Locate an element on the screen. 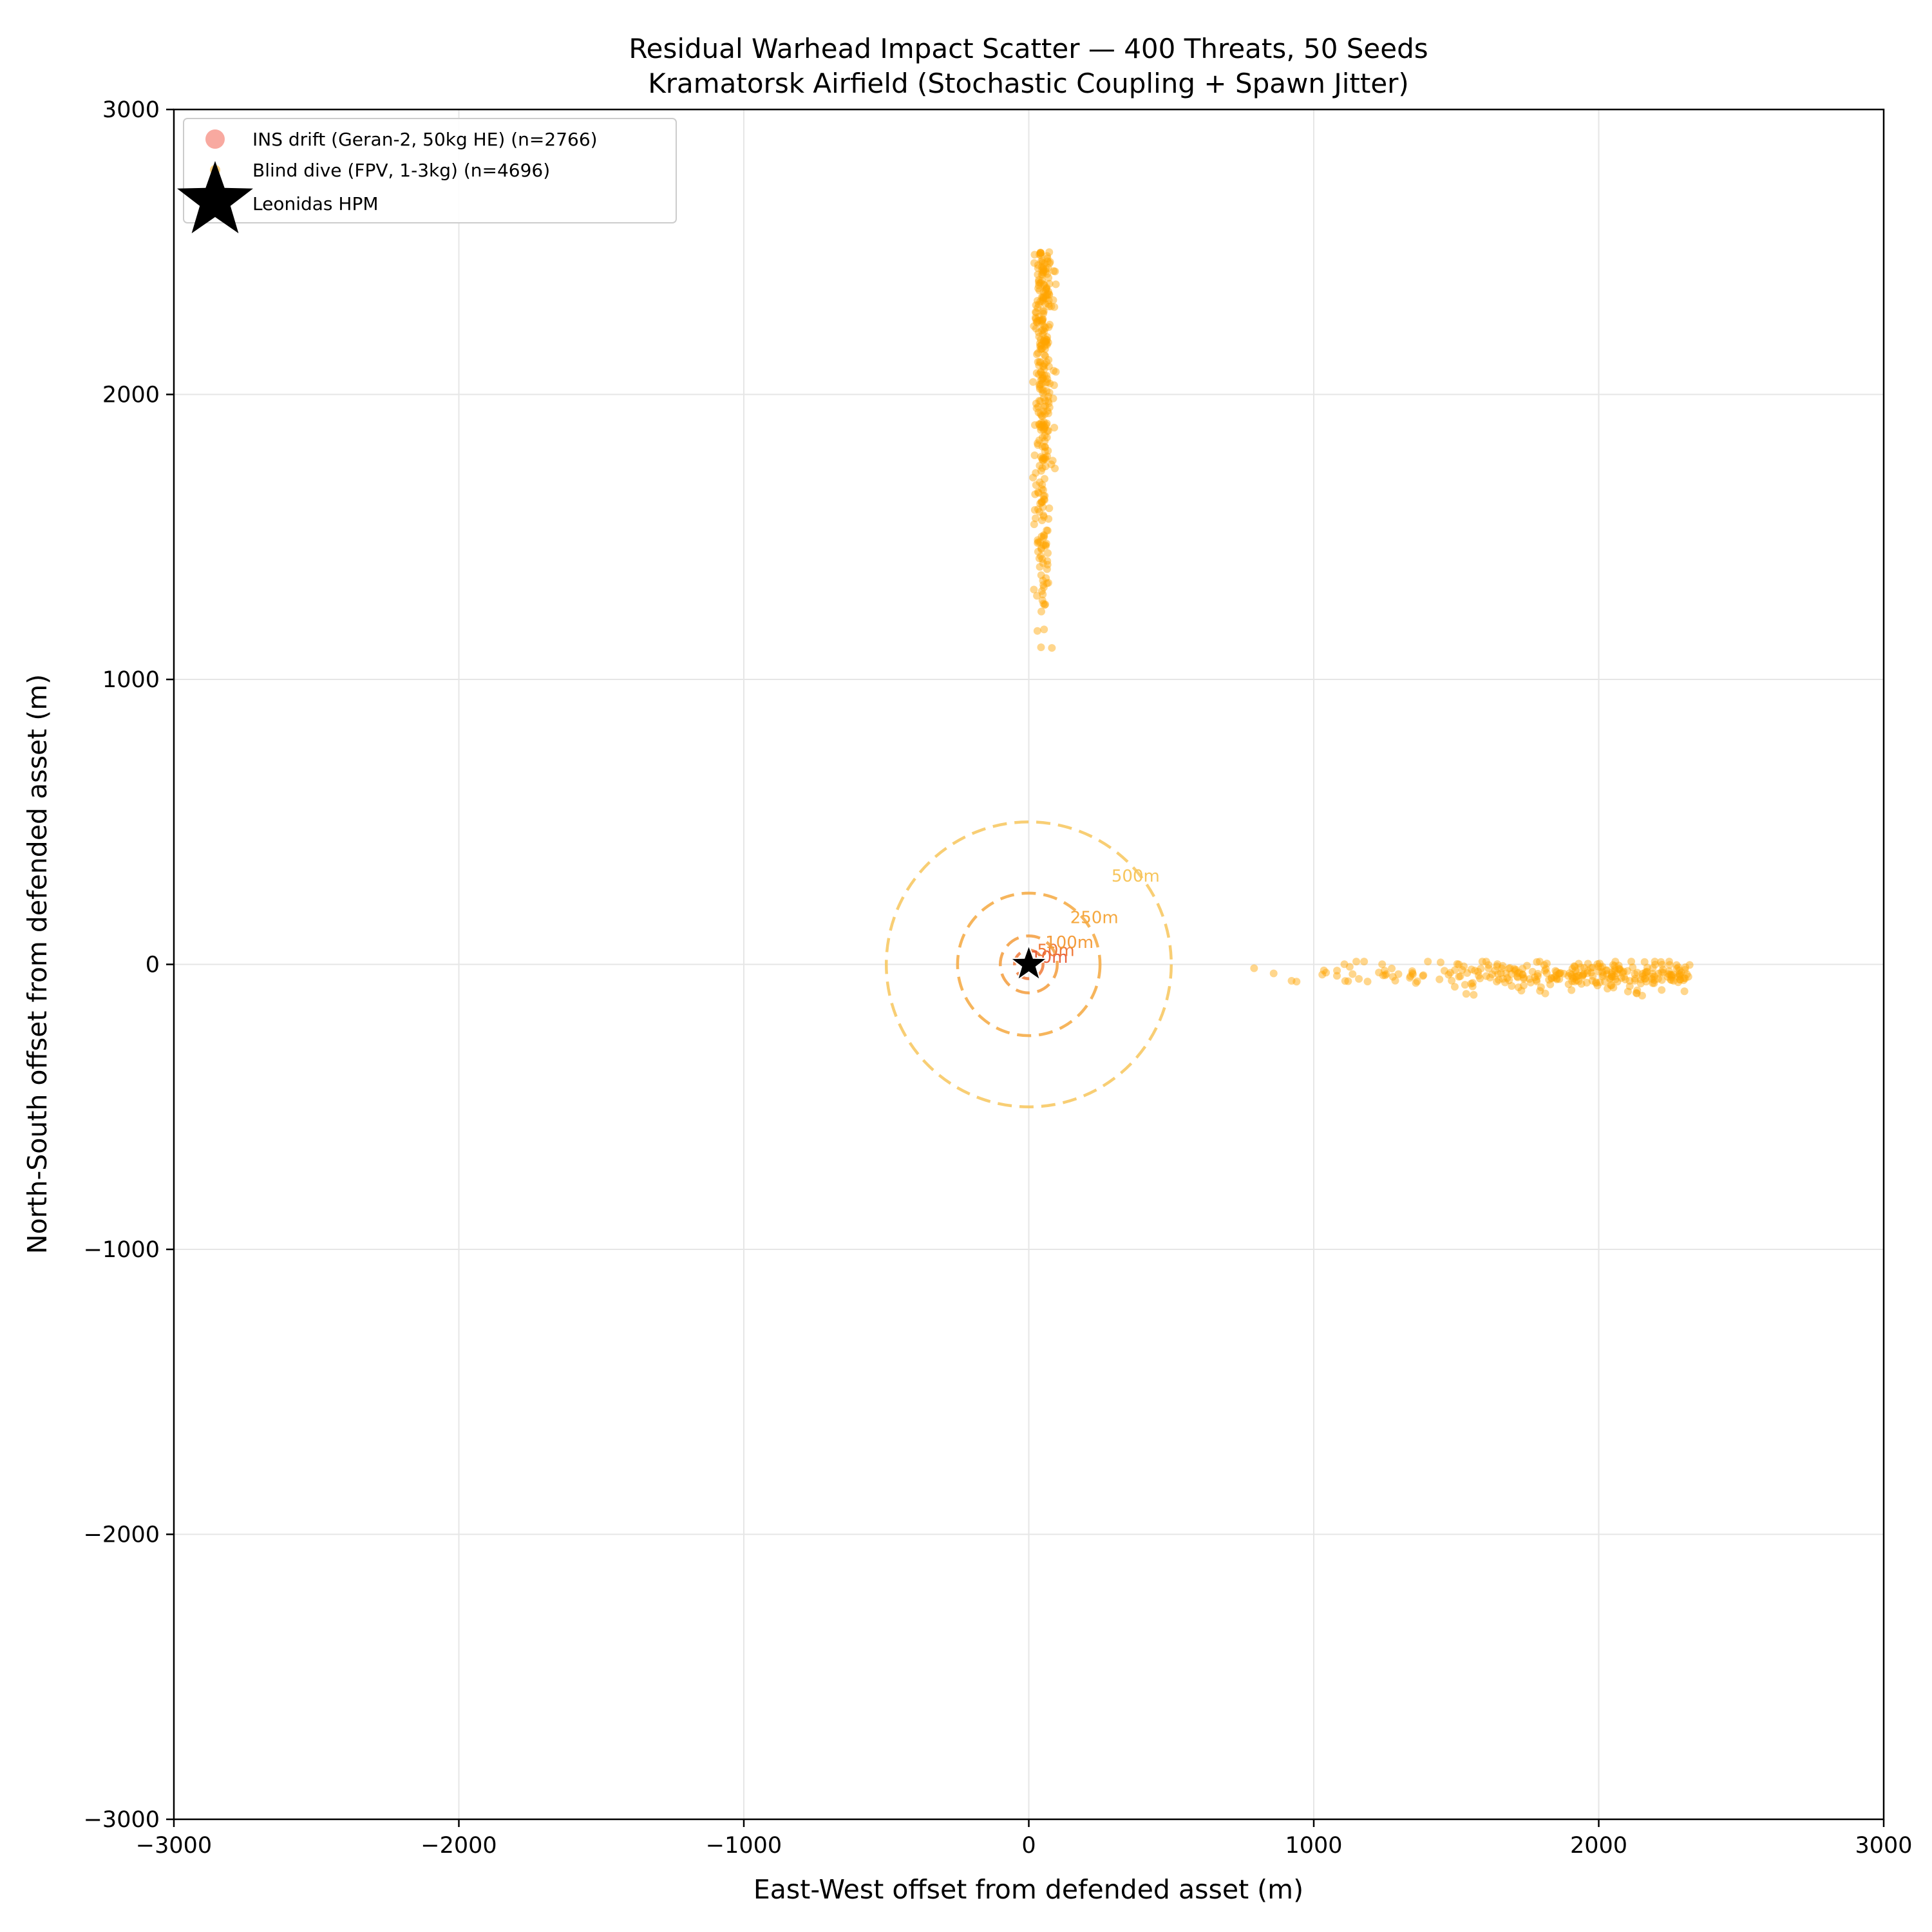  range-ring is located at coordinates (1029, 964).